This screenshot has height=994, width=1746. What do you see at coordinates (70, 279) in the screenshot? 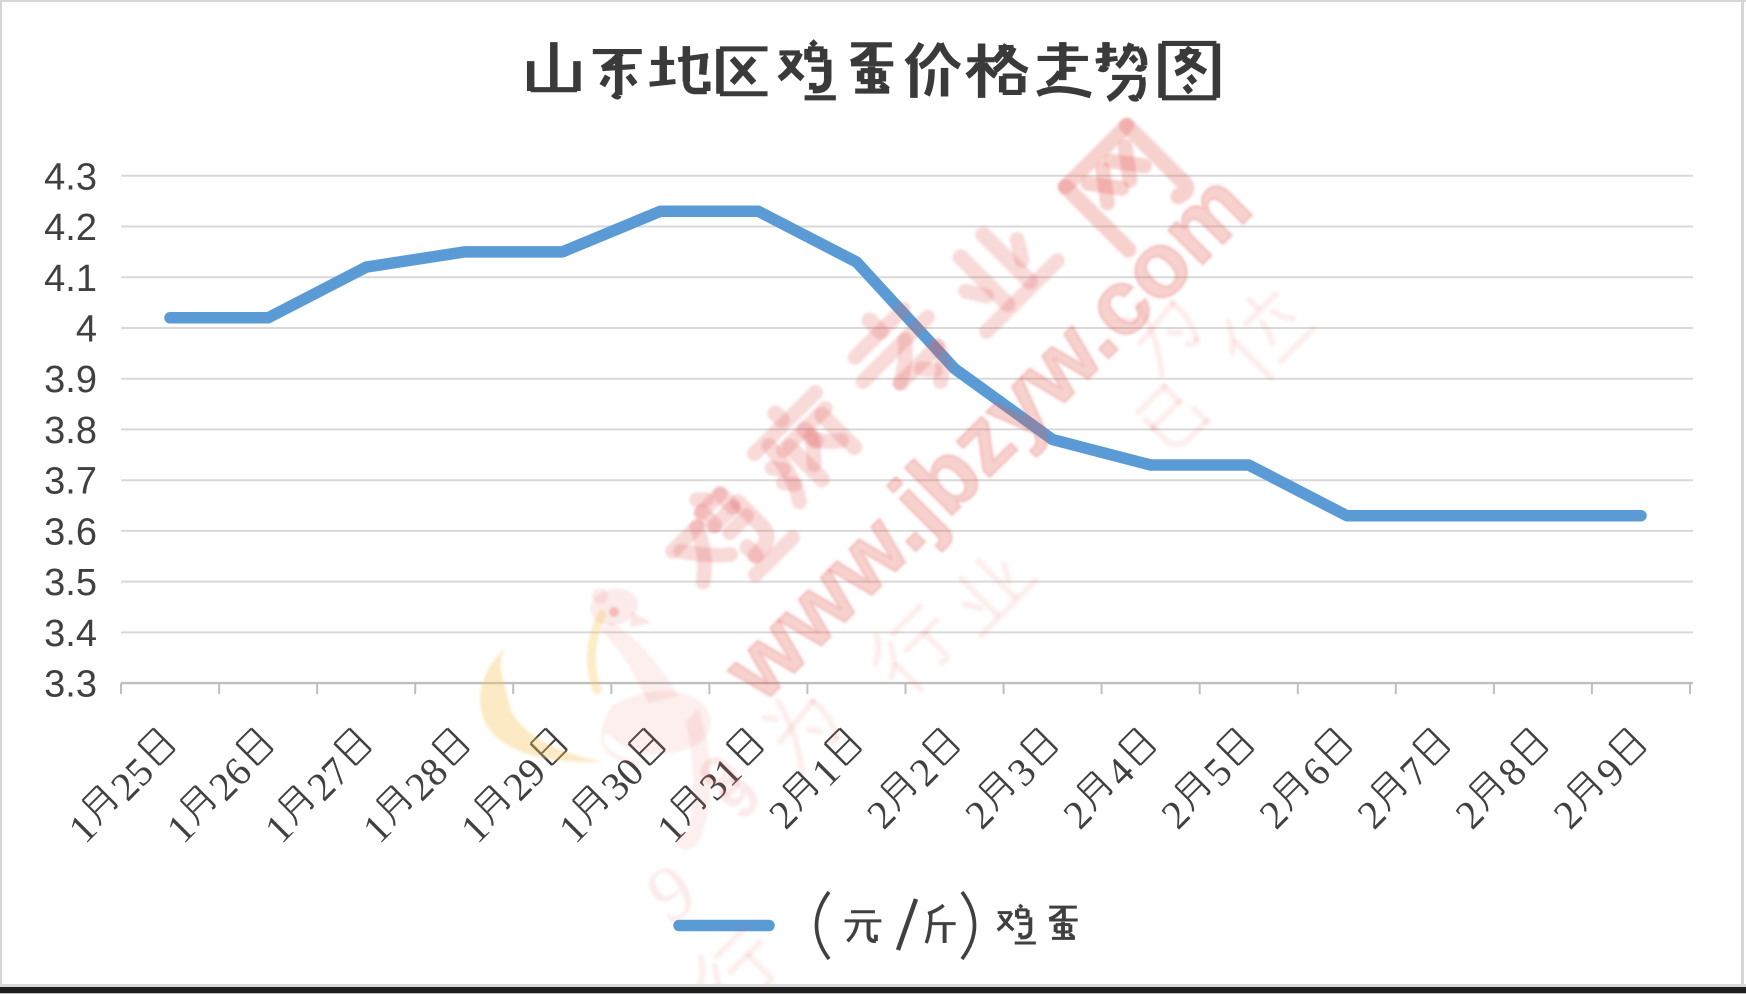
I see `svg-text: 4.1` at bounding box center [70, 279].